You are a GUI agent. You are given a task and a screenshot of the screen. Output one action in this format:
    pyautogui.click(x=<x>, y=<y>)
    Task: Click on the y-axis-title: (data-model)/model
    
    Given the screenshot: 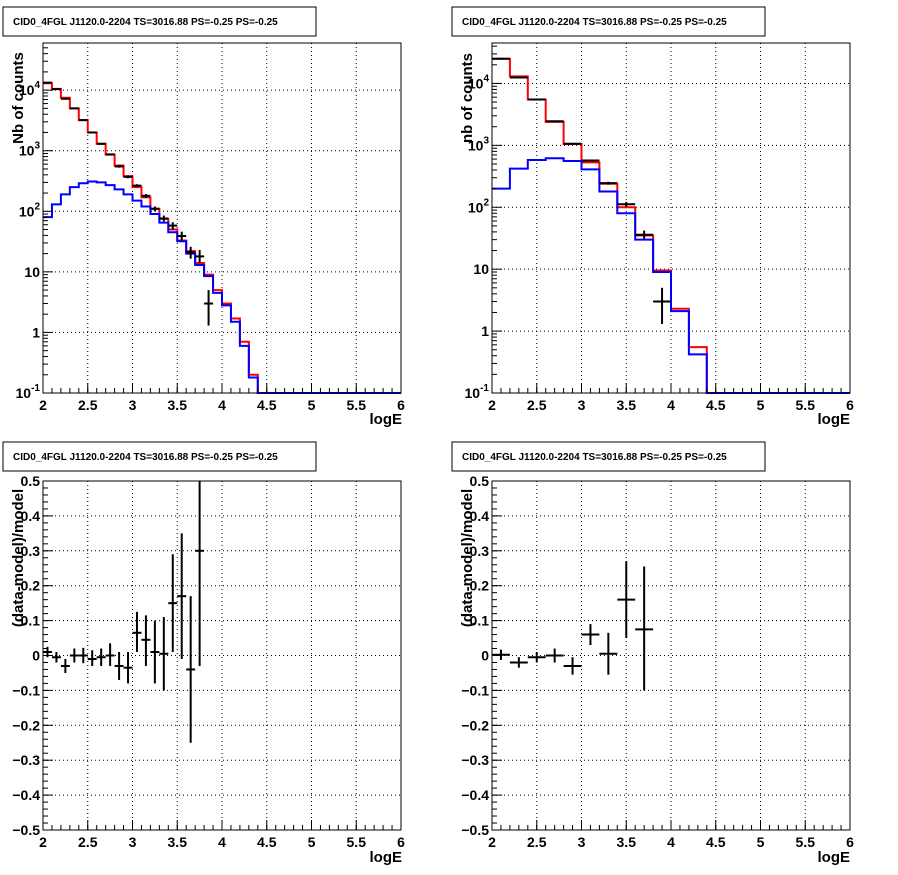 What is the action you would take?
    pyautogui.click(x=18, y=558)
    